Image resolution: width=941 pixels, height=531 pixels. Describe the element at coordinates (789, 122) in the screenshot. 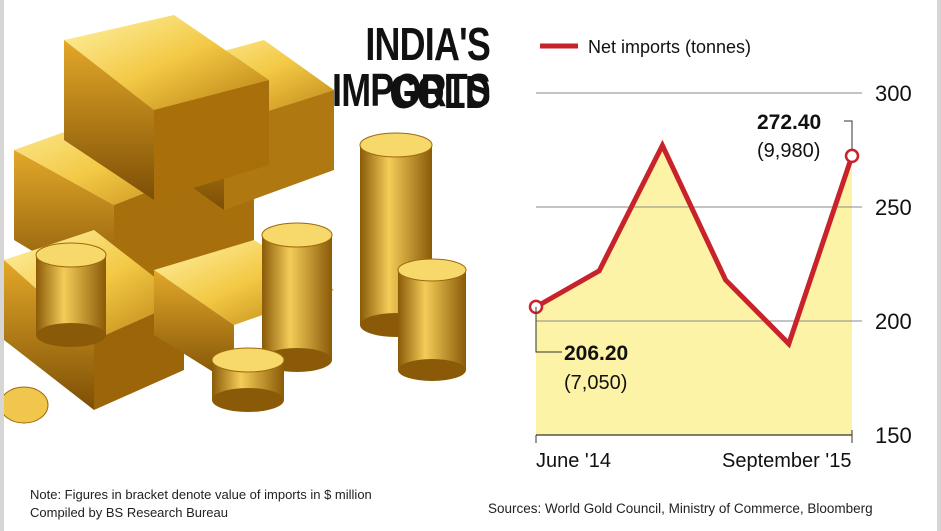

I see `annotation-value: 272.40` at that location.